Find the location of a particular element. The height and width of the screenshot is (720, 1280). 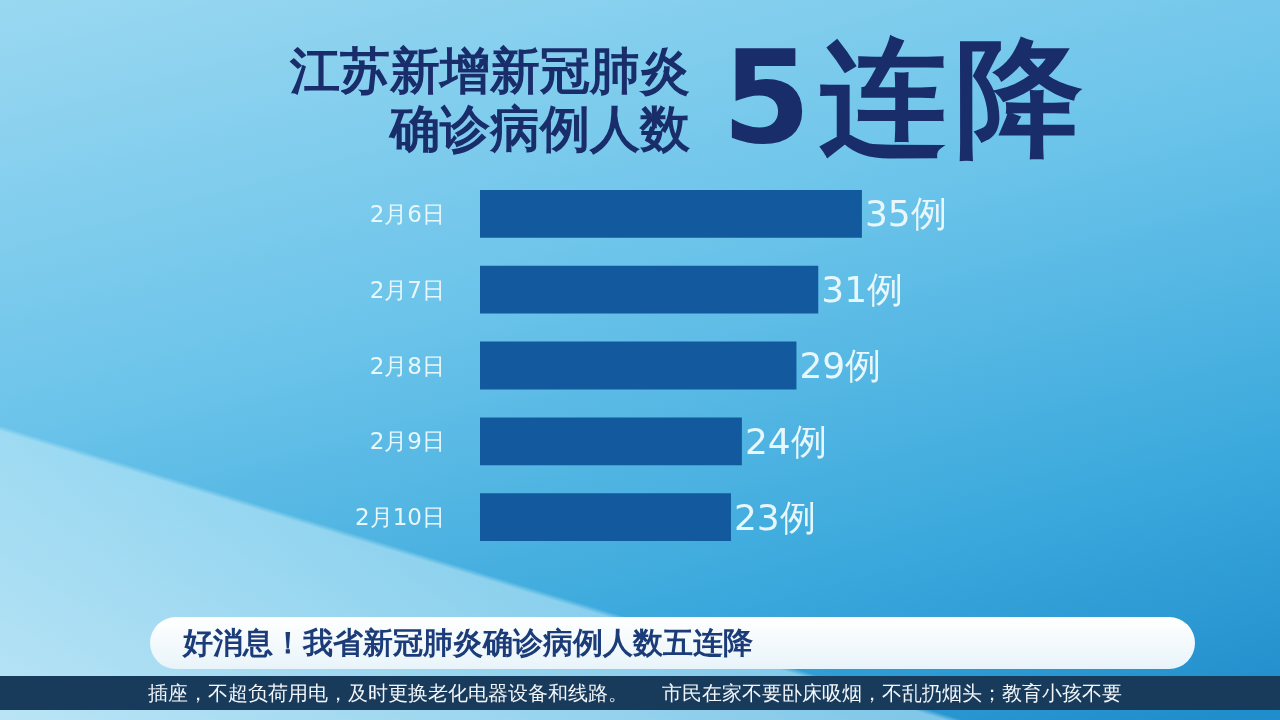

chart-subtitle: 5连降 is located at coordinates (907, 98).